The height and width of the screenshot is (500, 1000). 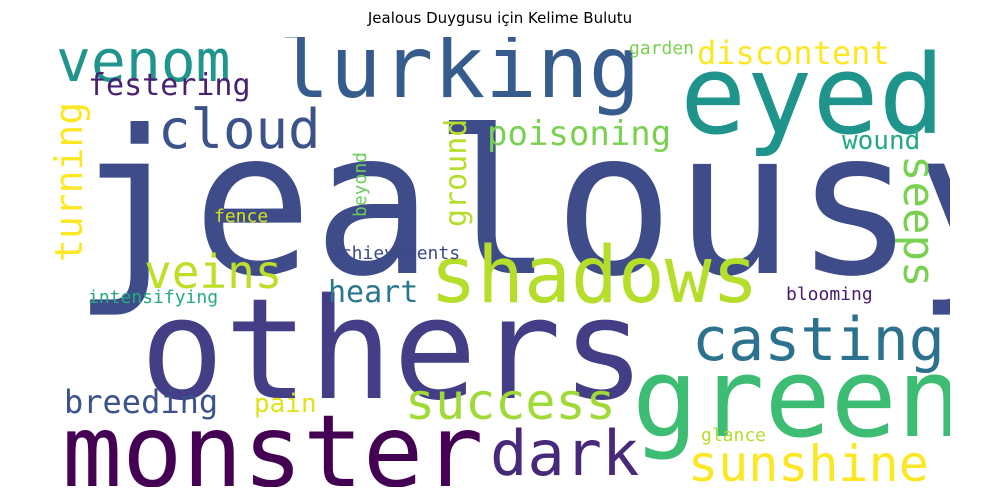 What do you see at coordinates (373, 292) in the screenshot?
I see `word-heart: heart` at bounding box center [373, 292].